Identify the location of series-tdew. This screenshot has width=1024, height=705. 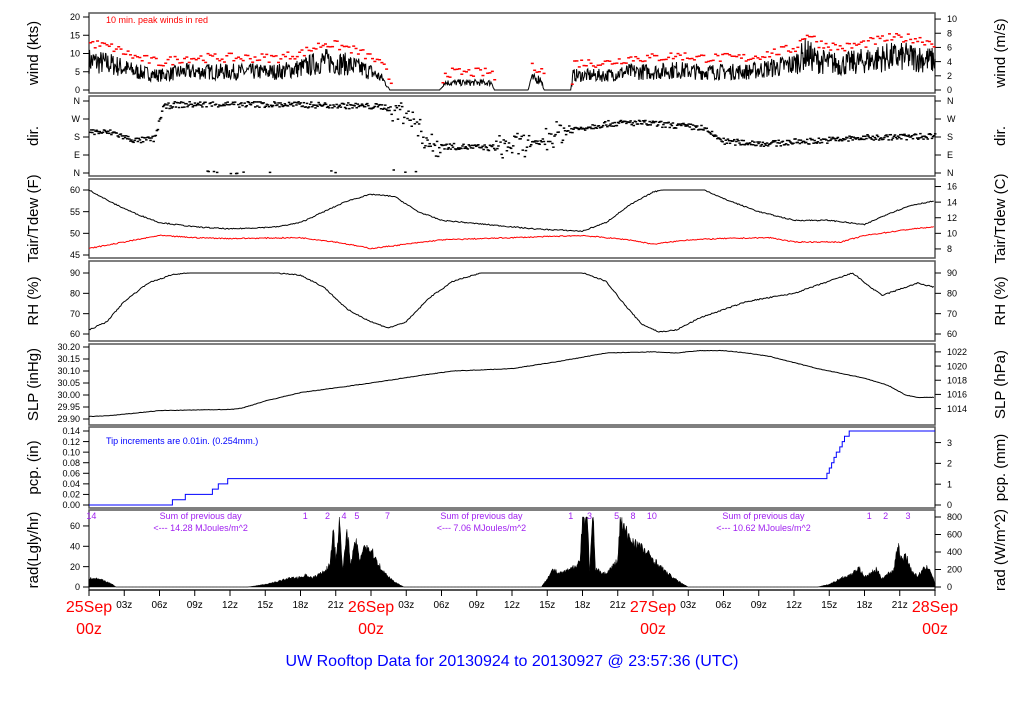
(511, 238).